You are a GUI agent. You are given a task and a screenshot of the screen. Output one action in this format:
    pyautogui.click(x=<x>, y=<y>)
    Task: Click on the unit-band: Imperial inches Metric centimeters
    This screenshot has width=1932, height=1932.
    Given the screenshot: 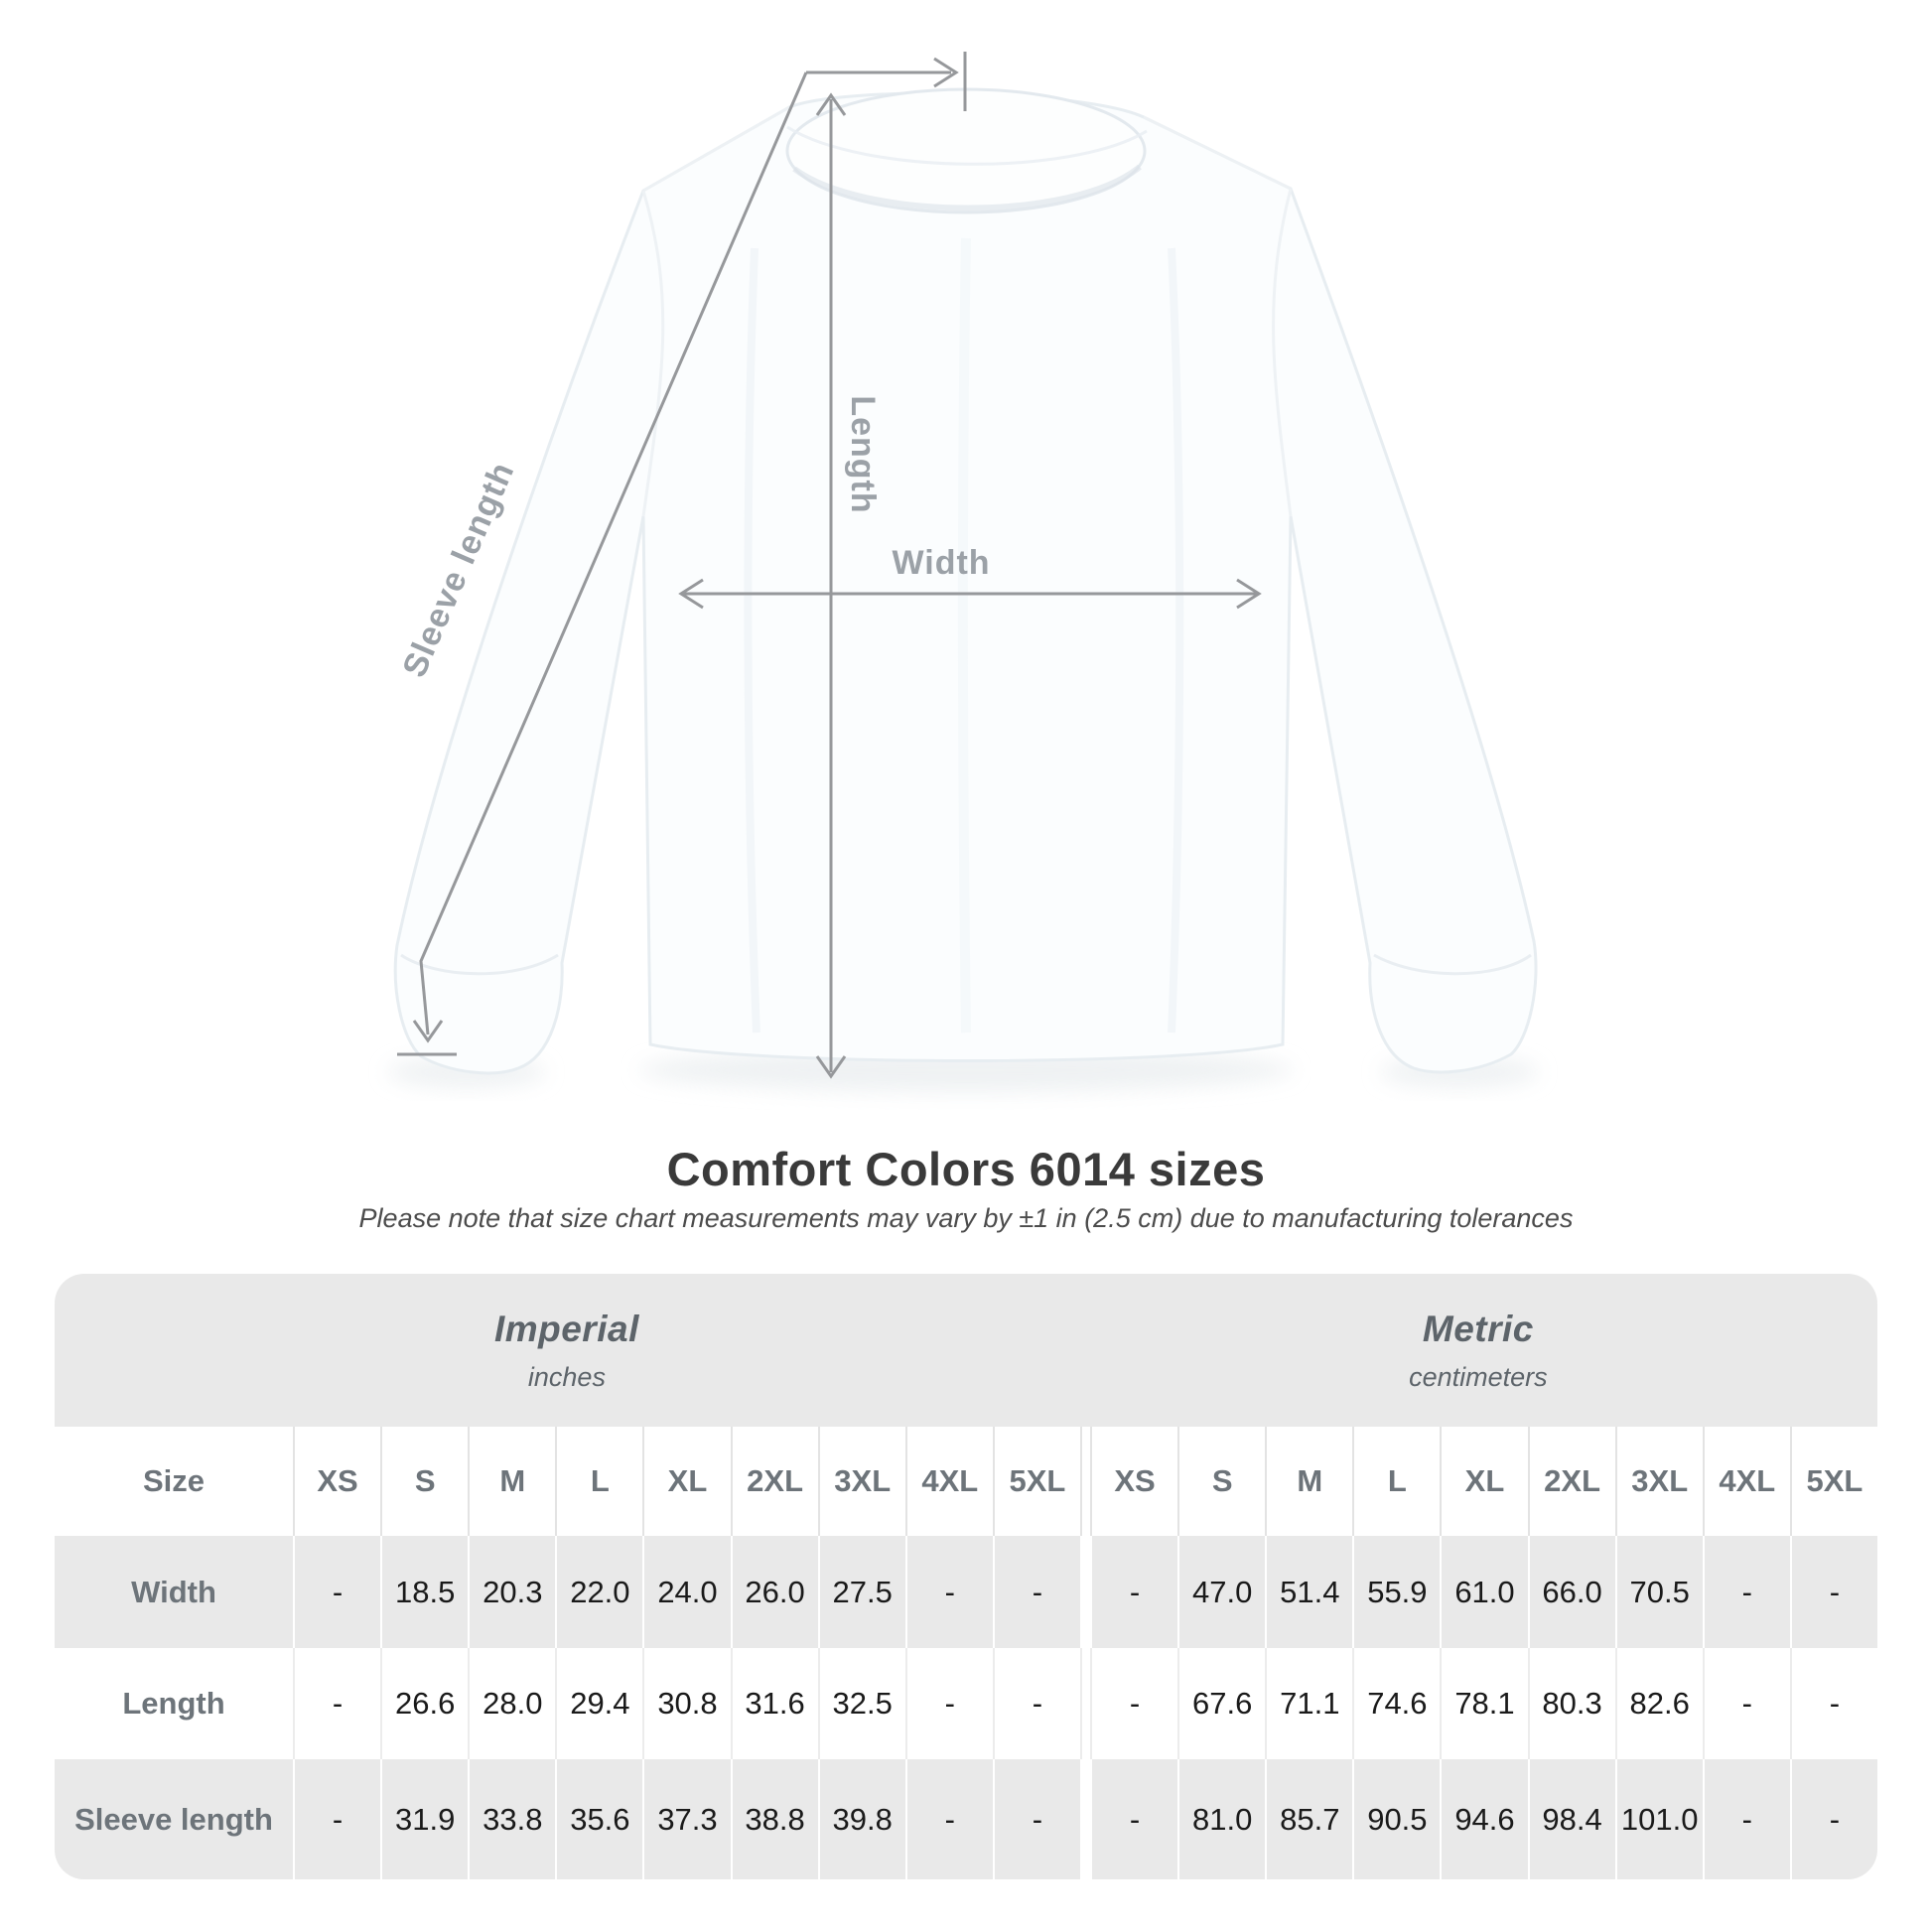 What is the action you would take?
    pyautogui.click(x=966, y=1350)
    